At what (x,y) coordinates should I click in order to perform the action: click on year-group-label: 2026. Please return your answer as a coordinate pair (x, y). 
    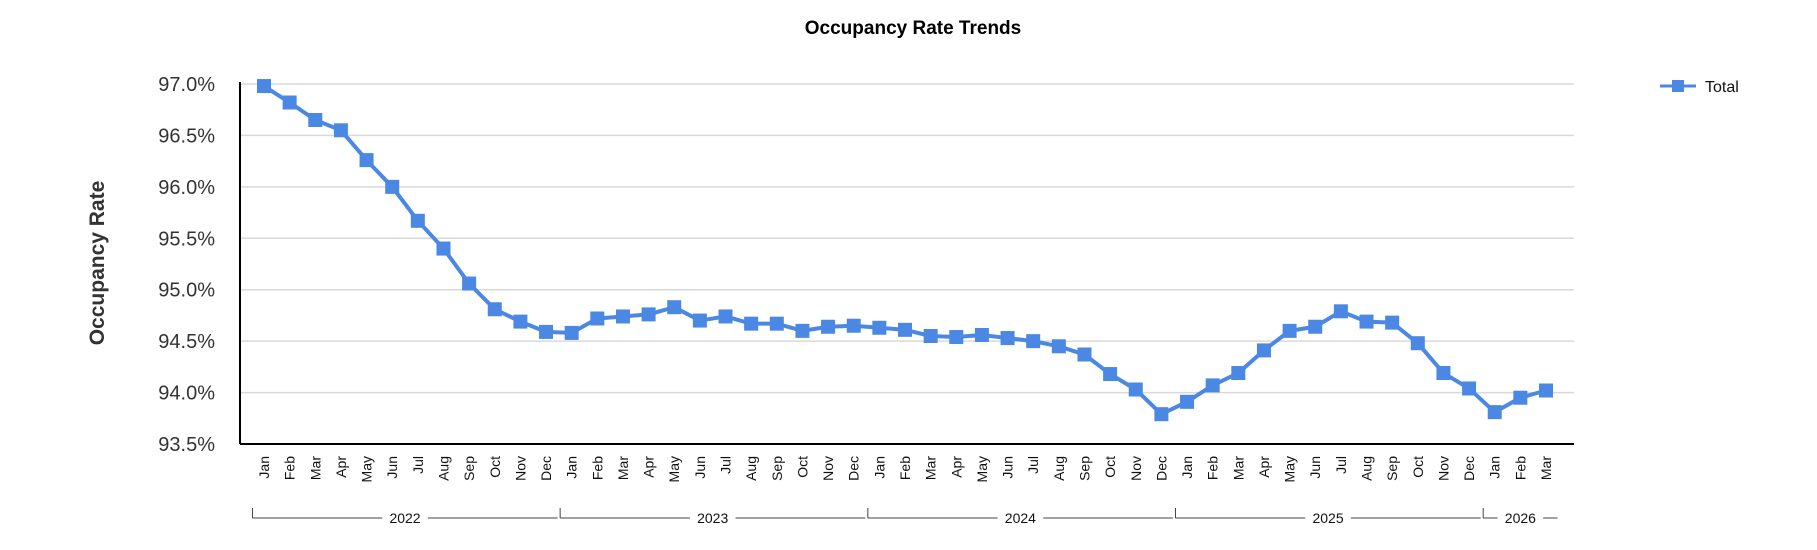
    Looking at the image, I should click on (1520, 518).